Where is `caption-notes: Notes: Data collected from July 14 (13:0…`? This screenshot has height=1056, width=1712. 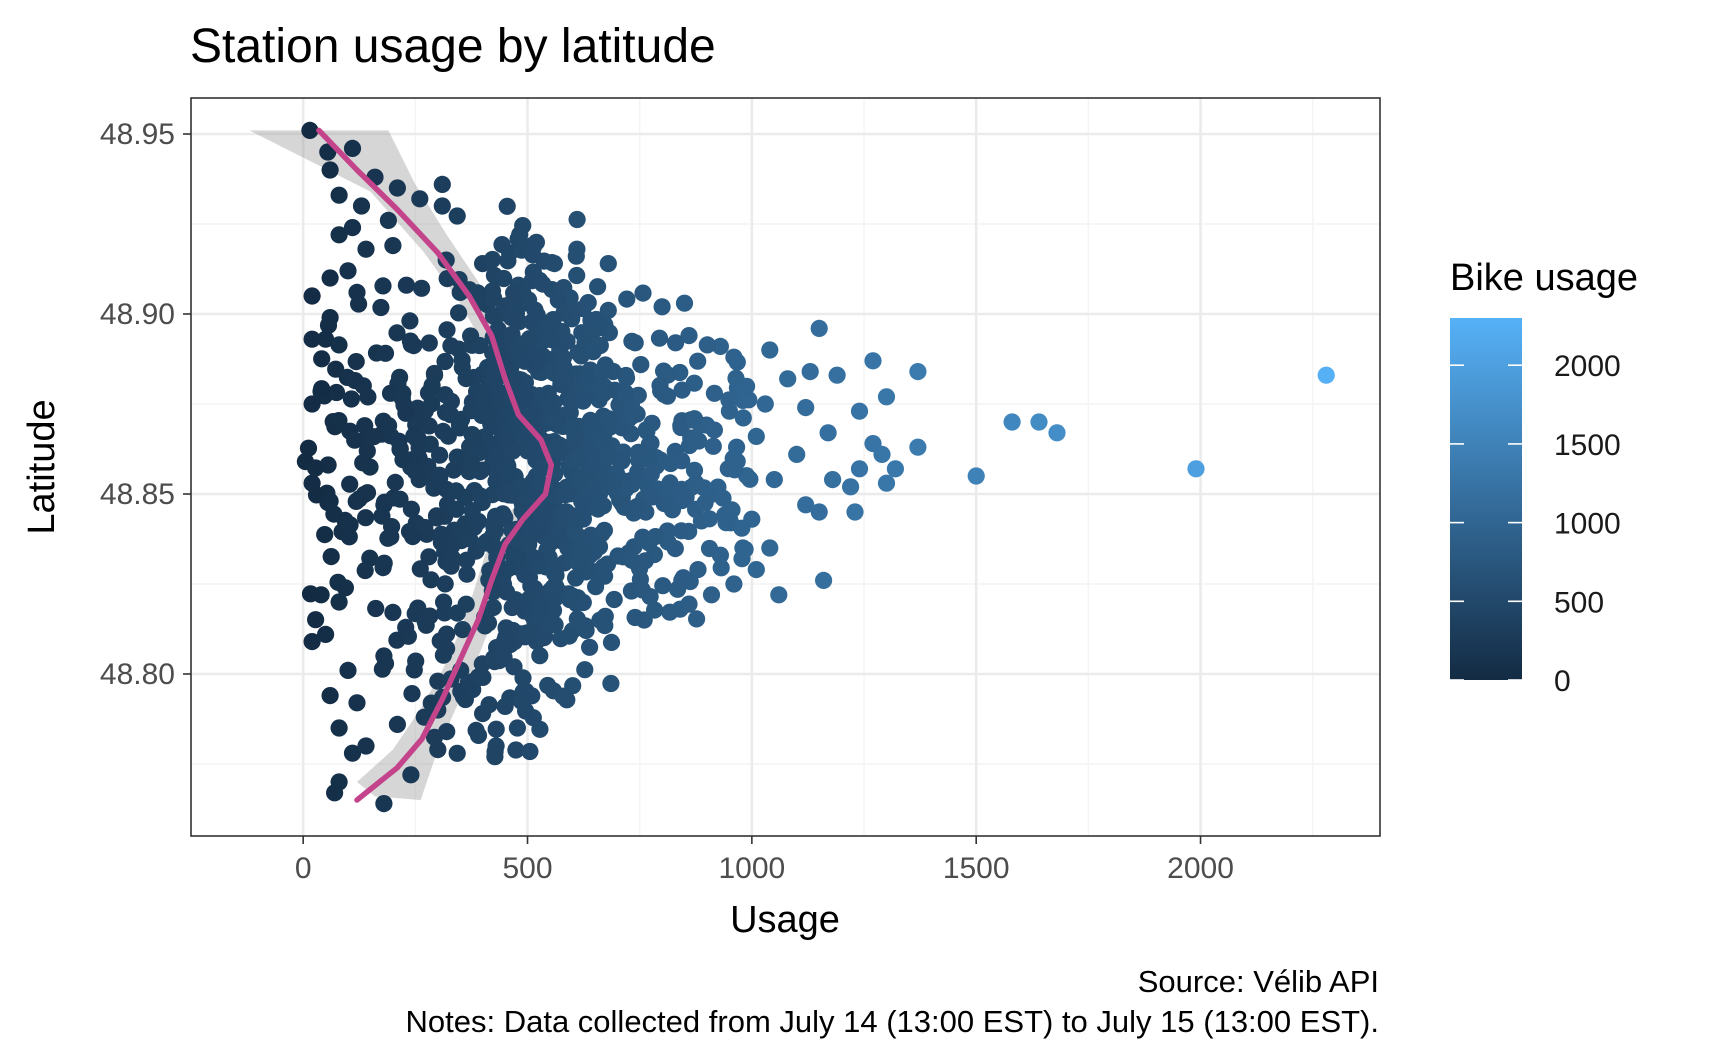
caption-notes: Notes: Data collected from July 14 (13:0… is located at coordinates (893, 1021).